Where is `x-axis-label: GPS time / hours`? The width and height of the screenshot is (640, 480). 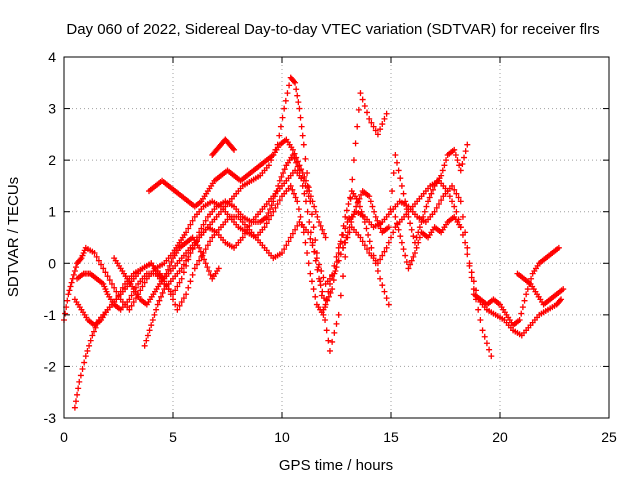
x-axis-label: GPS time / hours is located at coordinates (336, 465).